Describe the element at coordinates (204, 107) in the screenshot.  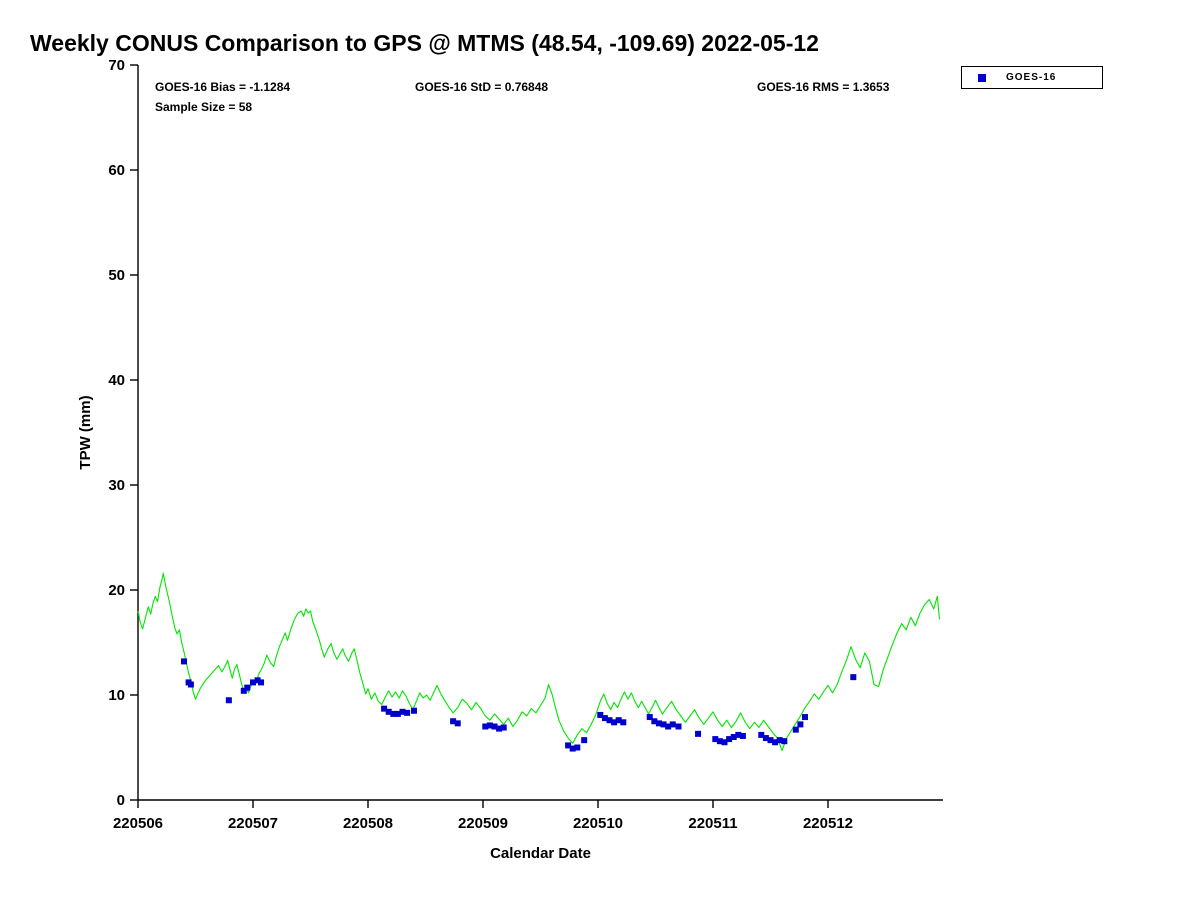
I see `stat-sample-size: Sample Size = 58` at that location.